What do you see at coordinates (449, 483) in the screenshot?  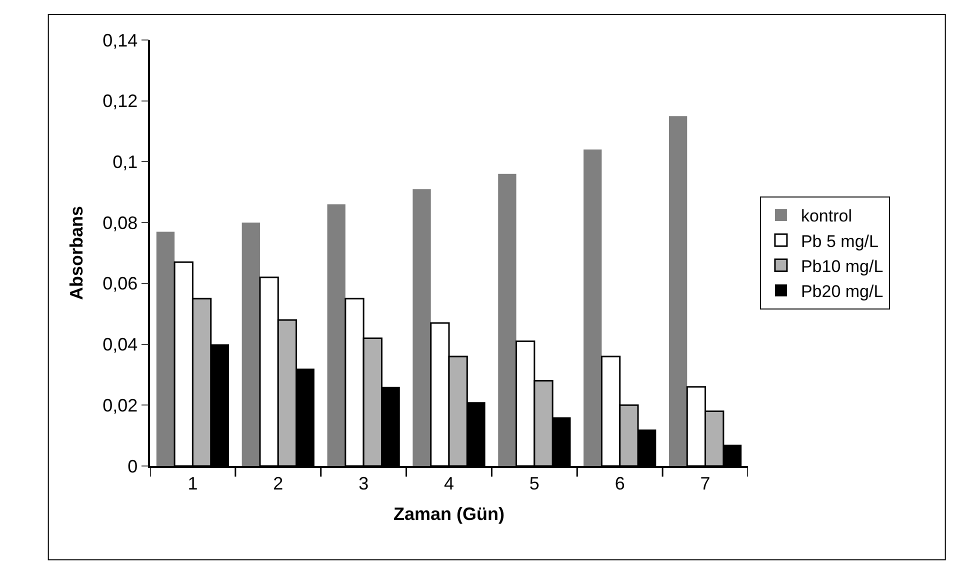 I see `x-tick-label: 4` at bounding box center [449, 483].